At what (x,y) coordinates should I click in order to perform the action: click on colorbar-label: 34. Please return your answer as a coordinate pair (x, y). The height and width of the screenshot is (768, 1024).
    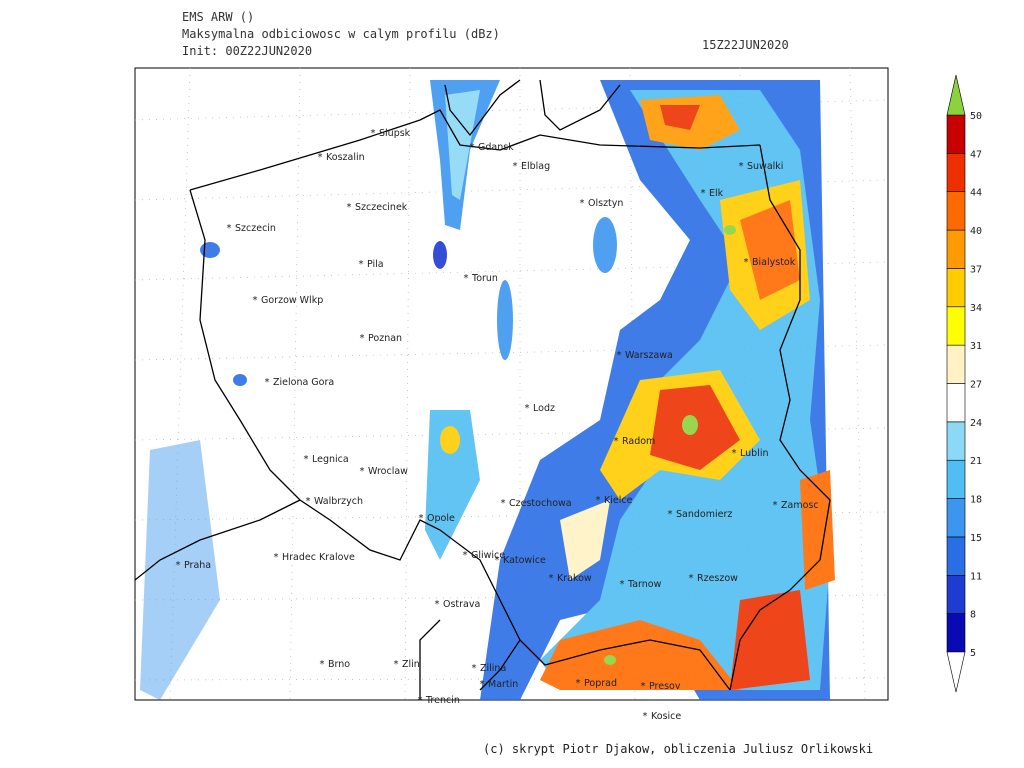
    Looking at the image, I should click on (976, 308).